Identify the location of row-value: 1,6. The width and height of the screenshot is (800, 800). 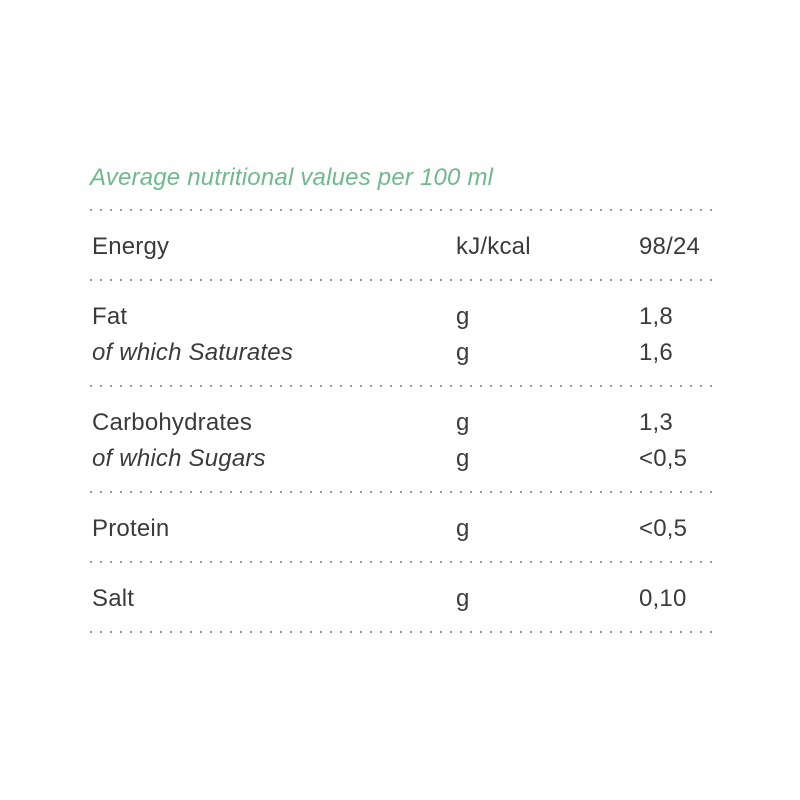
(656, 352).